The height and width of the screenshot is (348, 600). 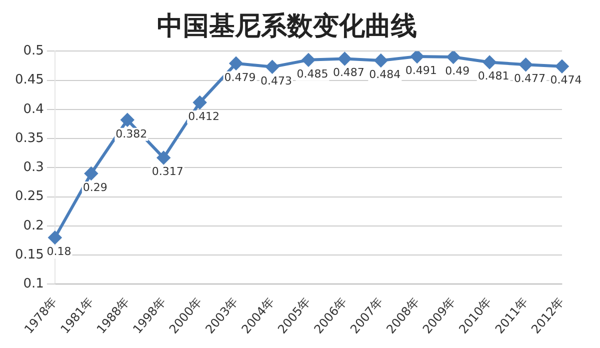 I want to click on data-label: 0.481, so click(x=494, y=76).